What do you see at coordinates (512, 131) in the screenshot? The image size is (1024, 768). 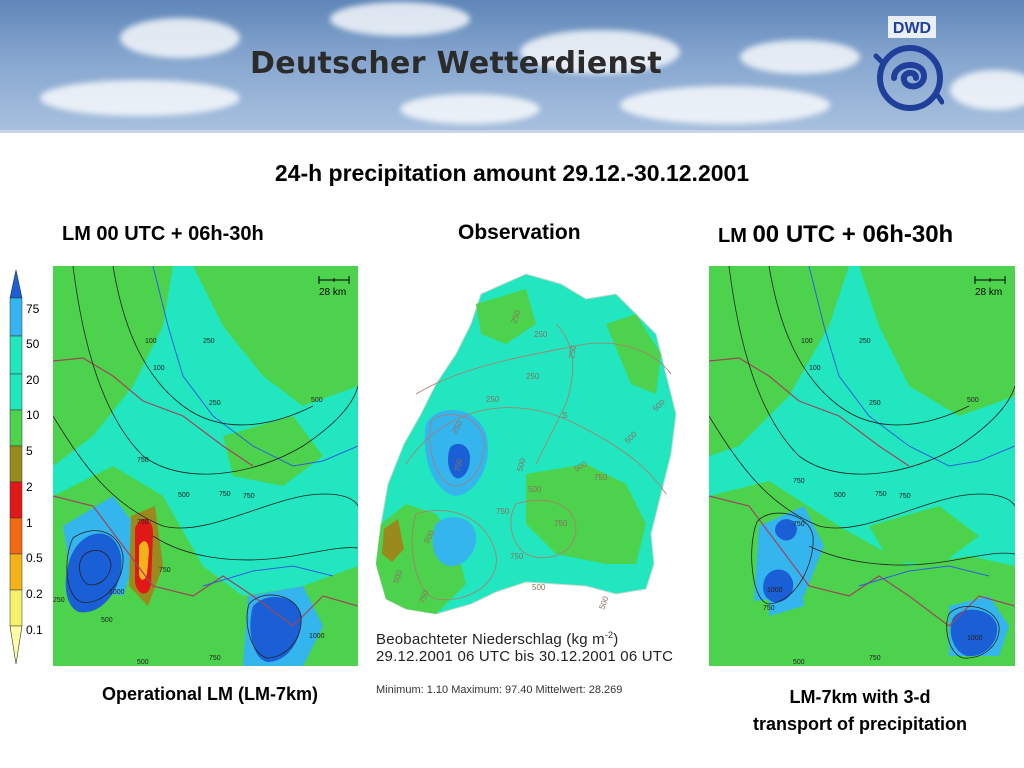 I see `header-divider` at bounding box center [512, 131].